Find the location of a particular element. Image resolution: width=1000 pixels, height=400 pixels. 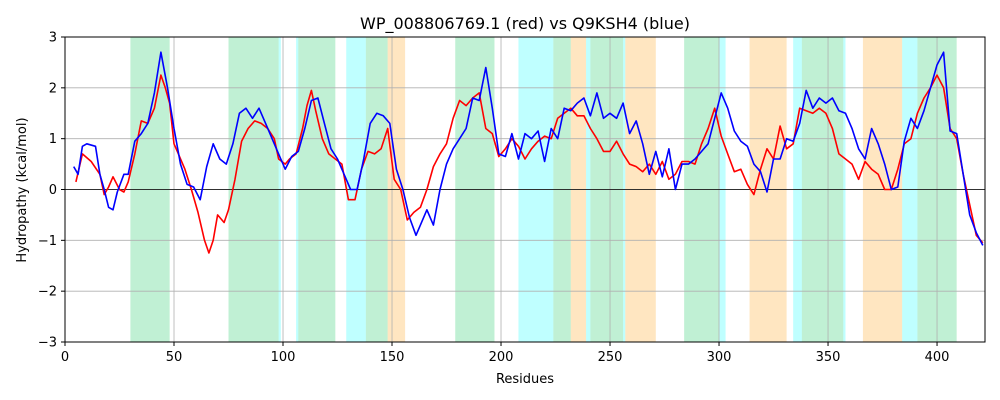

x-tick-label: 50 is located at coordinates (174, 357).